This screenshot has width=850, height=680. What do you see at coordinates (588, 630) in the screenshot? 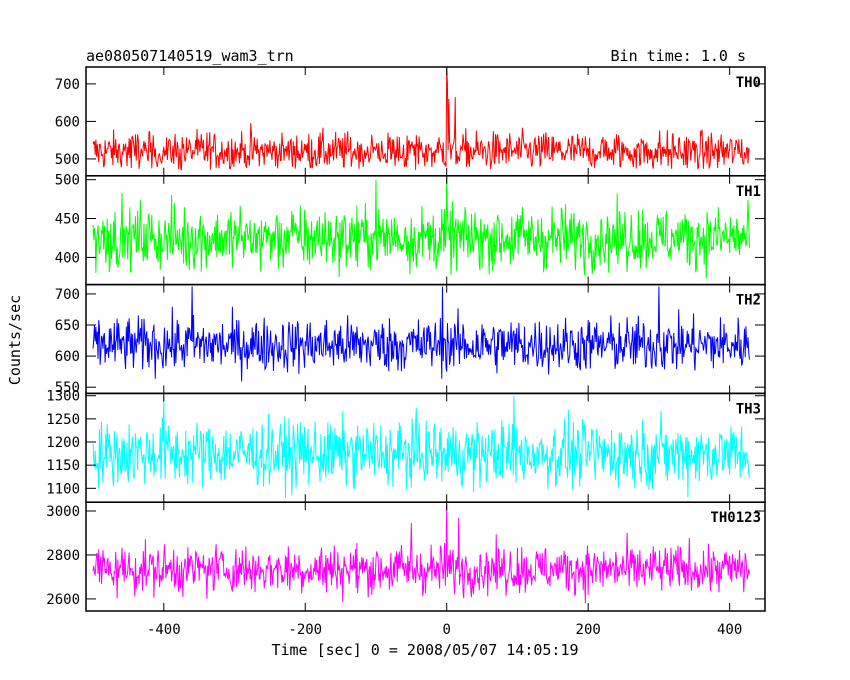
I see `x-tick-label: 200` at bounding box center [588, 630].